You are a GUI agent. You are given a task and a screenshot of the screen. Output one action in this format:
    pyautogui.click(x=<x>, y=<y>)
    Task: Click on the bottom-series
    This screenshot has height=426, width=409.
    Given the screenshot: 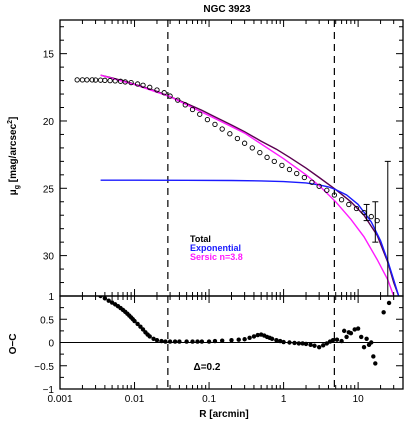 What is the action you would take?
    pyautogui.click(x=245, y=331)
    